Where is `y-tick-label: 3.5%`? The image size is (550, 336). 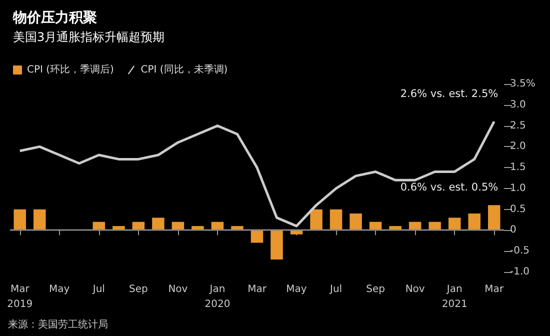 y-tick-label: 3.5% is located at coordinates (523, 84).